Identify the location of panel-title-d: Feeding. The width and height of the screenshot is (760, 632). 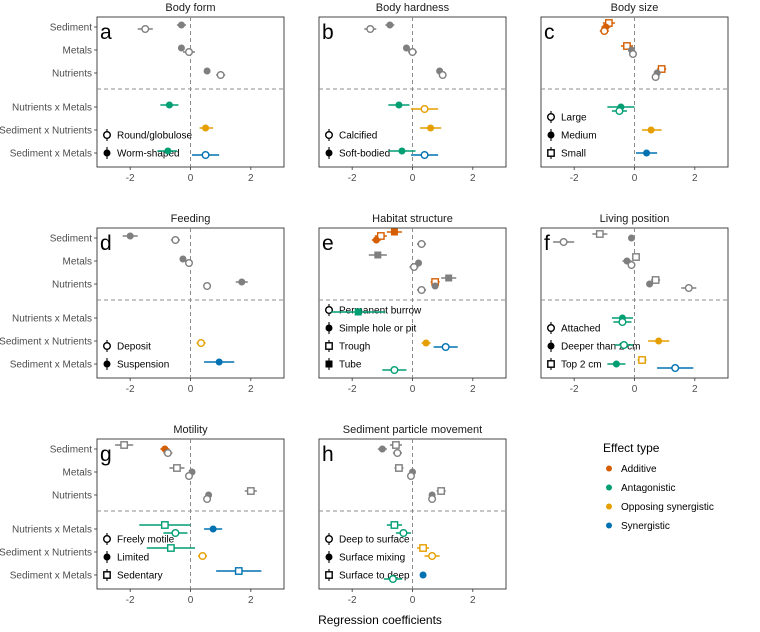
(191, 219).